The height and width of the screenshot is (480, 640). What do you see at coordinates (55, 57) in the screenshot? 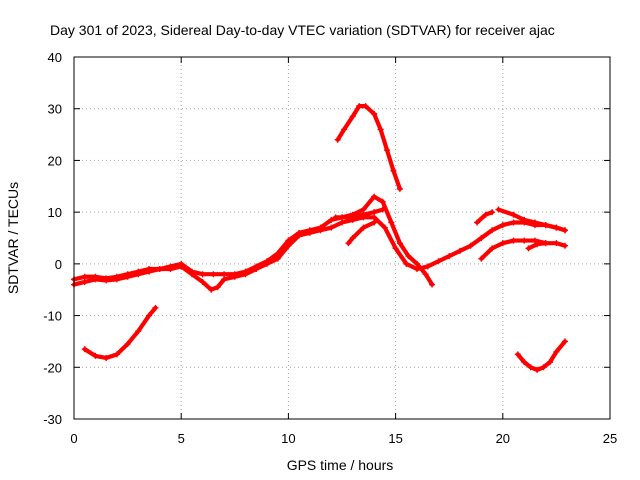
I see `y-tick-label: 40` at bounding box center [55, 57].